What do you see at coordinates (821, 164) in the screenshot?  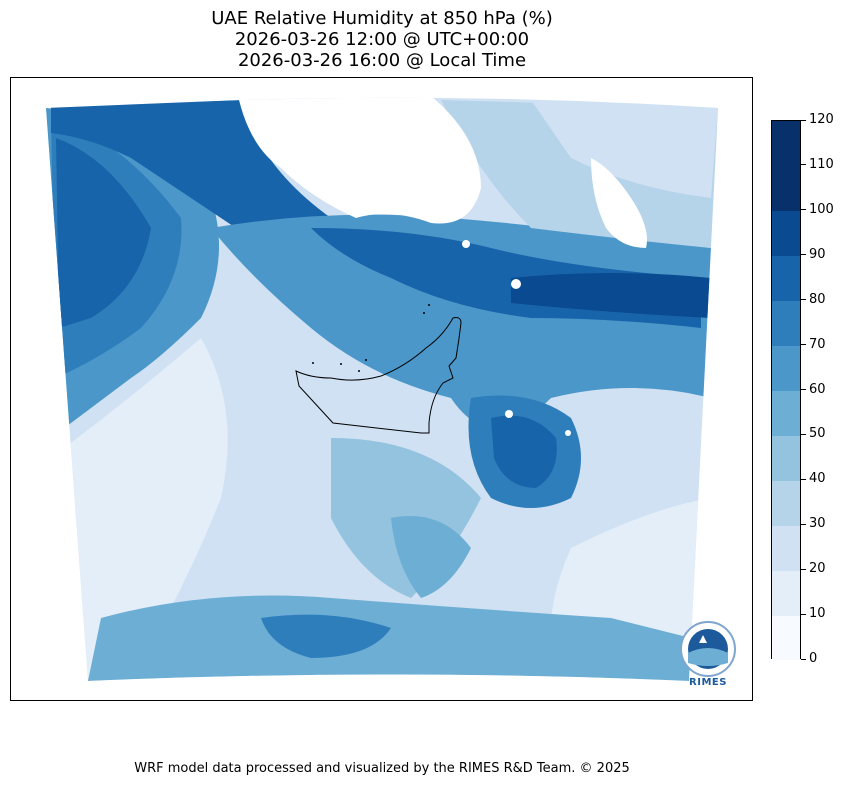 I see `colorbar-tick-label: 110` at bounding box center [821, 164].